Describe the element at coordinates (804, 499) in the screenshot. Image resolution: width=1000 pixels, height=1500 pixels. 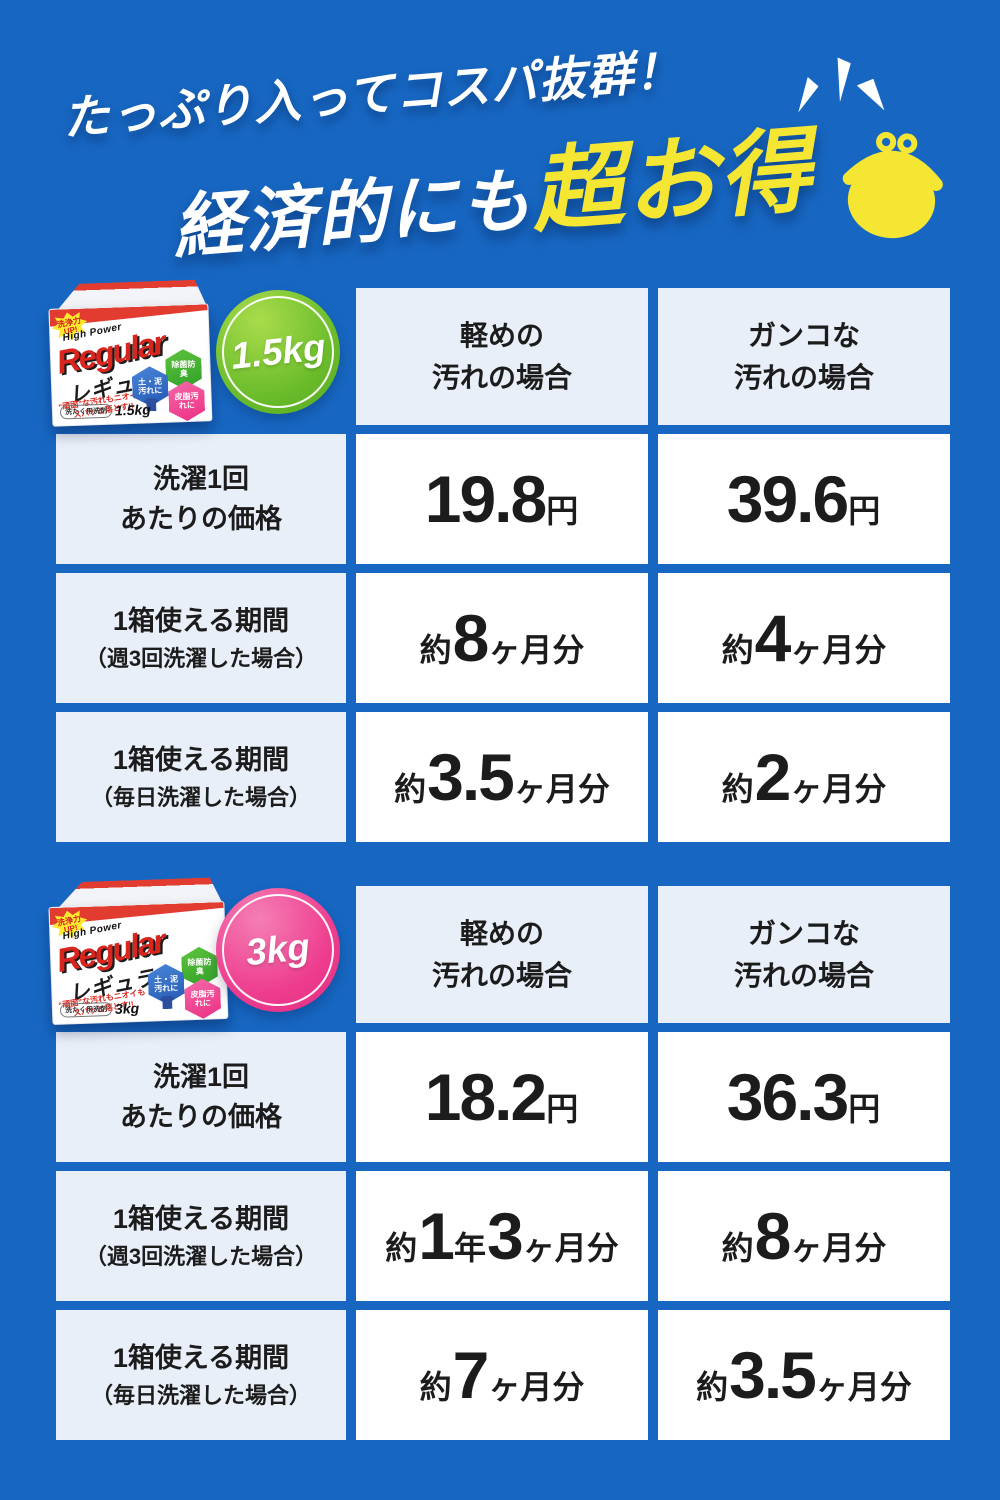
I see `value-cell: 39.6 円` at that location.